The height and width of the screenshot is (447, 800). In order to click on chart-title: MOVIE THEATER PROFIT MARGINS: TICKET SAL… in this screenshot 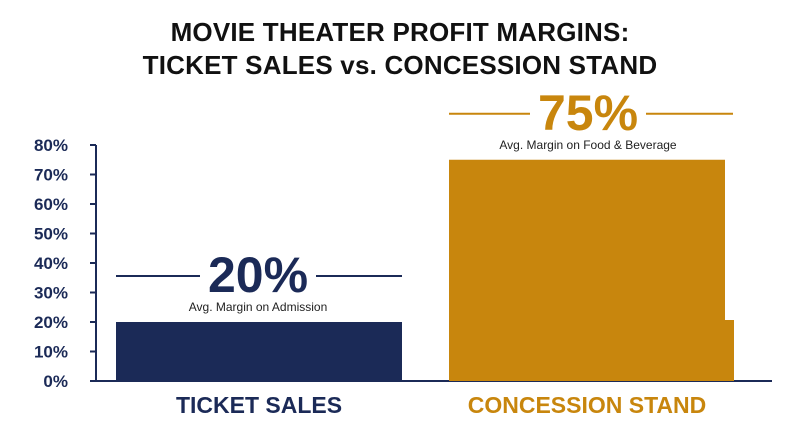, I will do `click(400, 49)`.